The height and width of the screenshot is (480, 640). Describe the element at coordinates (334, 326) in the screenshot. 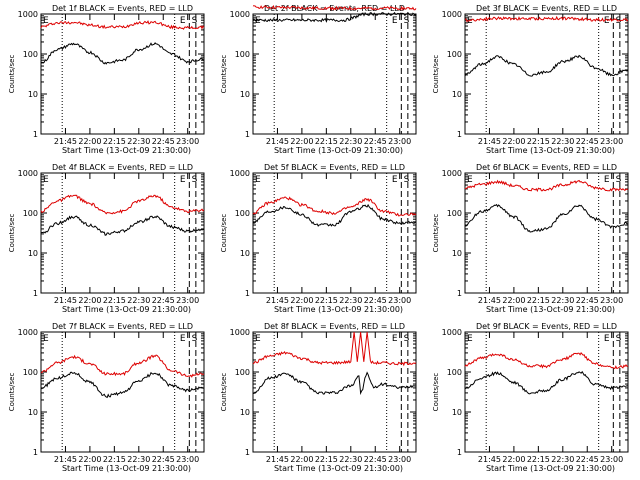

I see `panel-title: Det 8f BLACK = Events, RED = LLD` at that location.